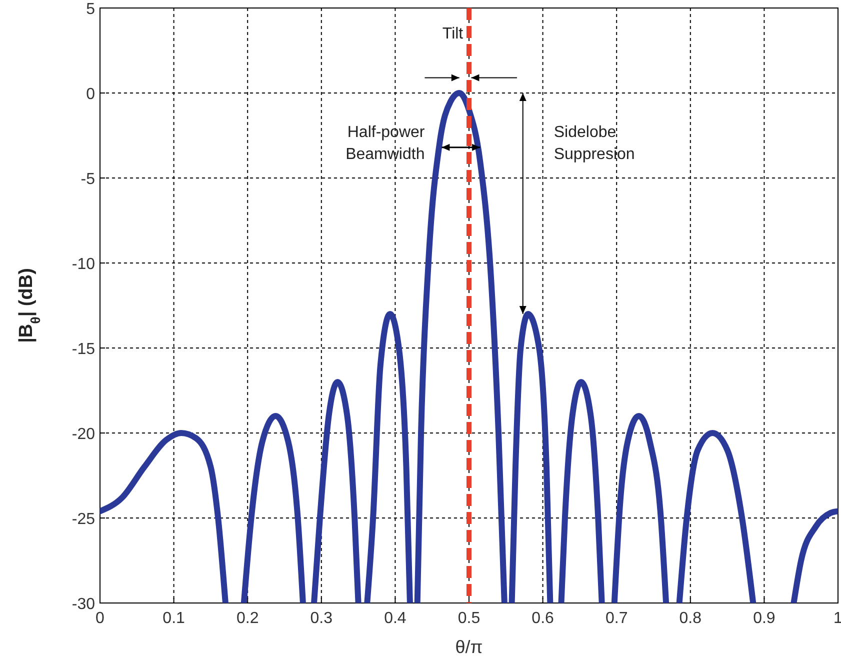  I want to click on x-axis-title: θ/π, so click(469, 647).